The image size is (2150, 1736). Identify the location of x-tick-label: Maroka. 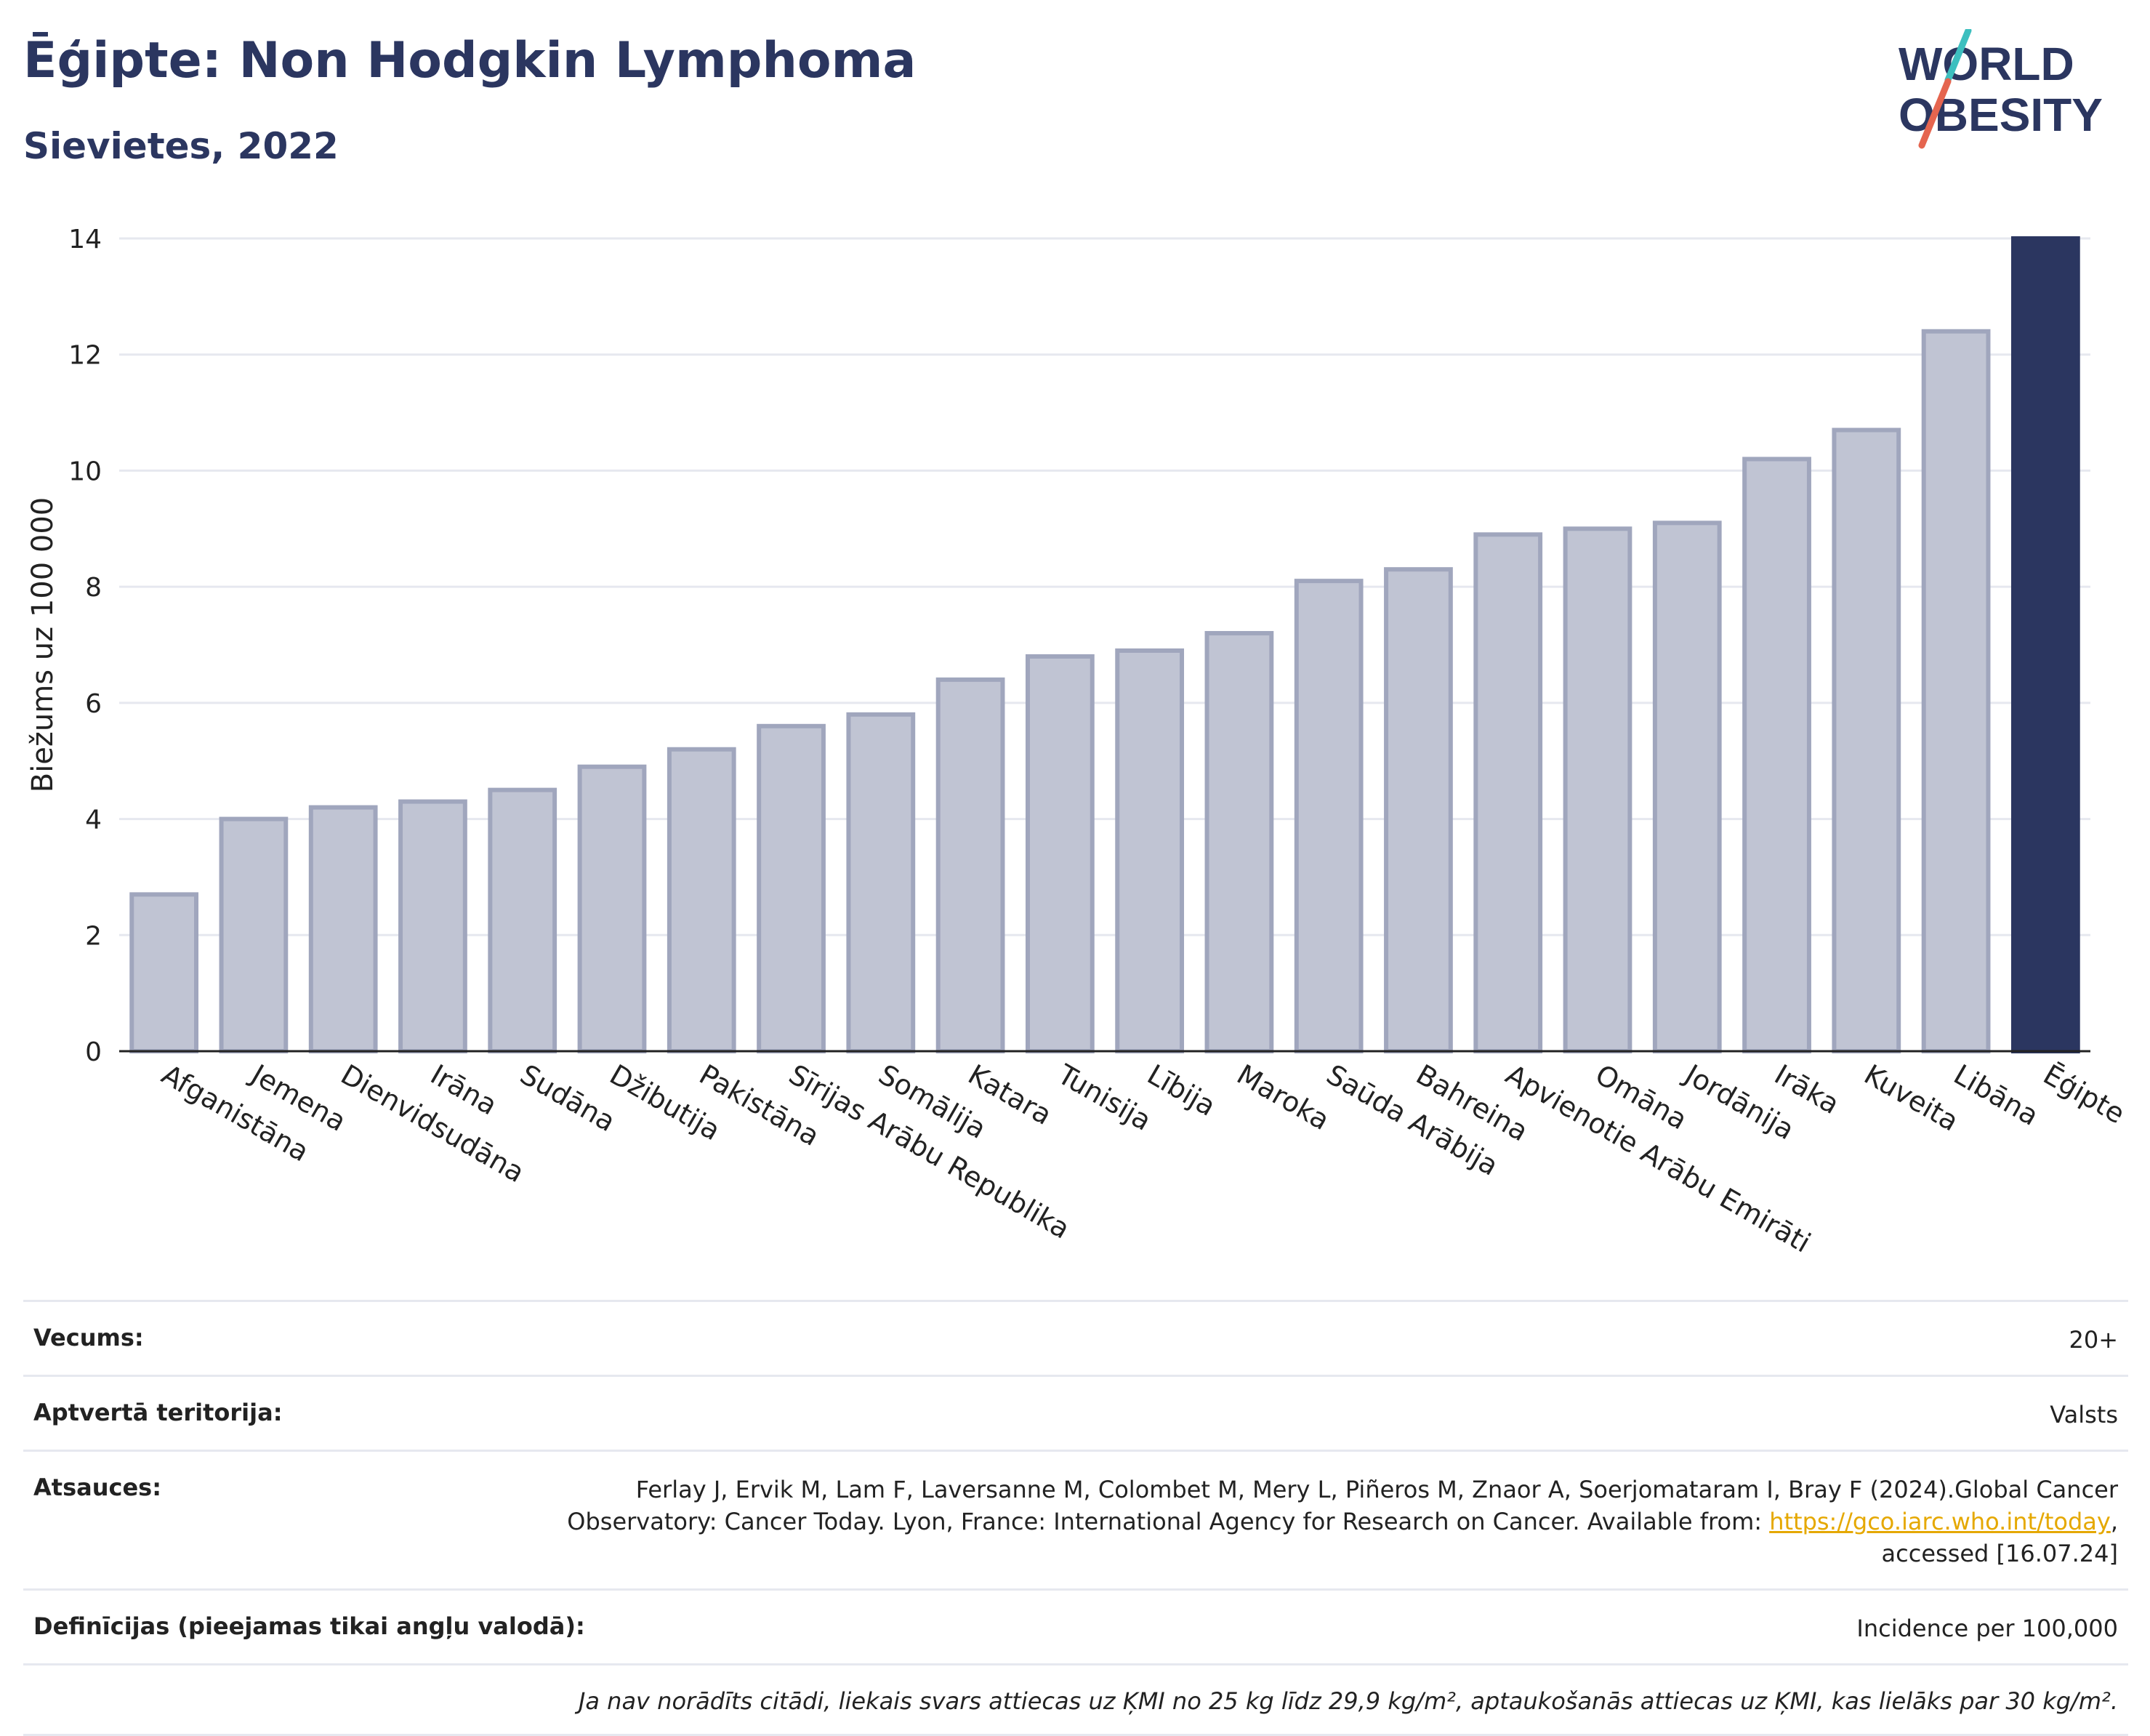
(1282, 1097).